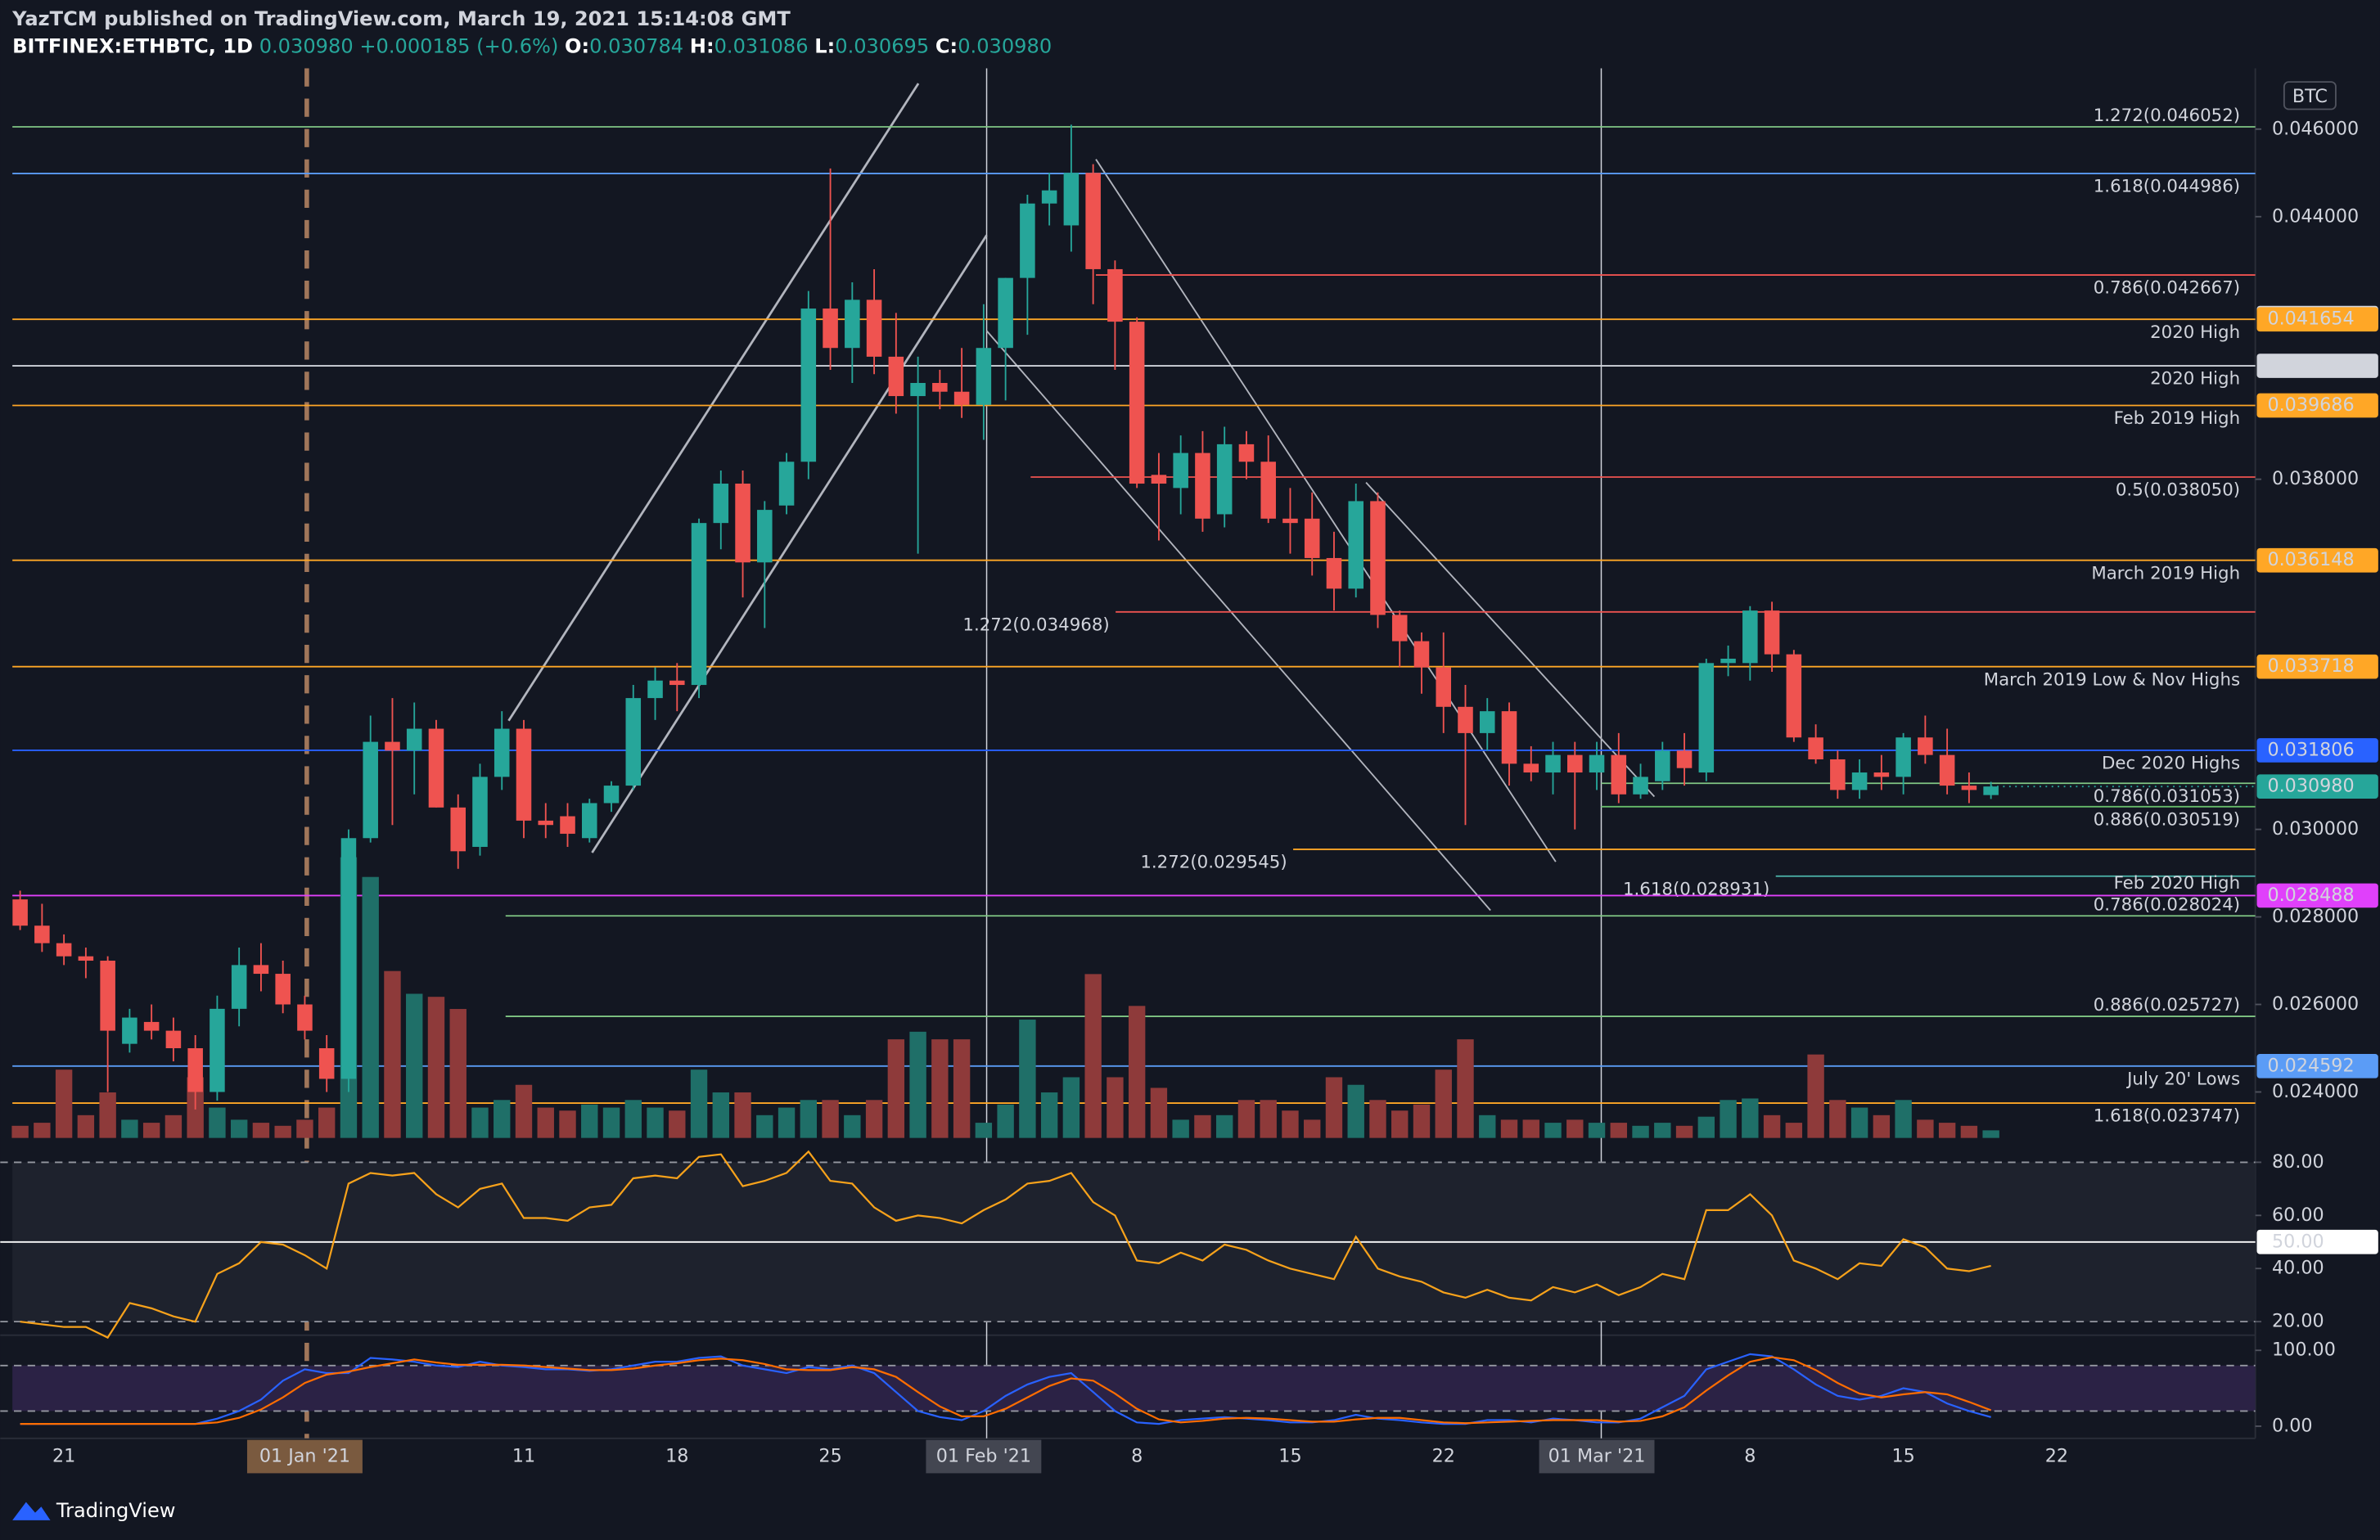  I want to click on level-label: 1.618(0.023747), so click(2167, 1116).